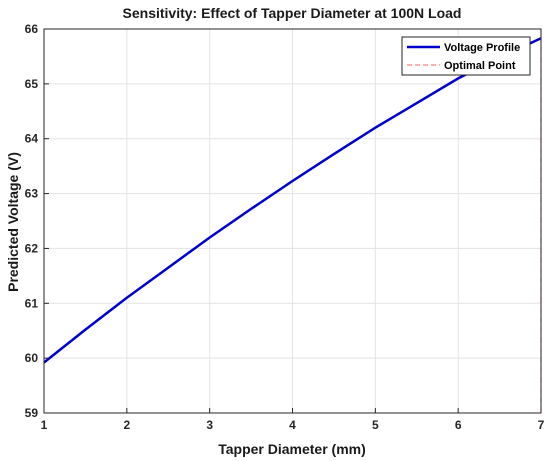 The image size is (550, 461). What do you see at coordinates (292, 425) in the screenshot?
I see `x-tick-label: 4` at bounding box center [292, 425].